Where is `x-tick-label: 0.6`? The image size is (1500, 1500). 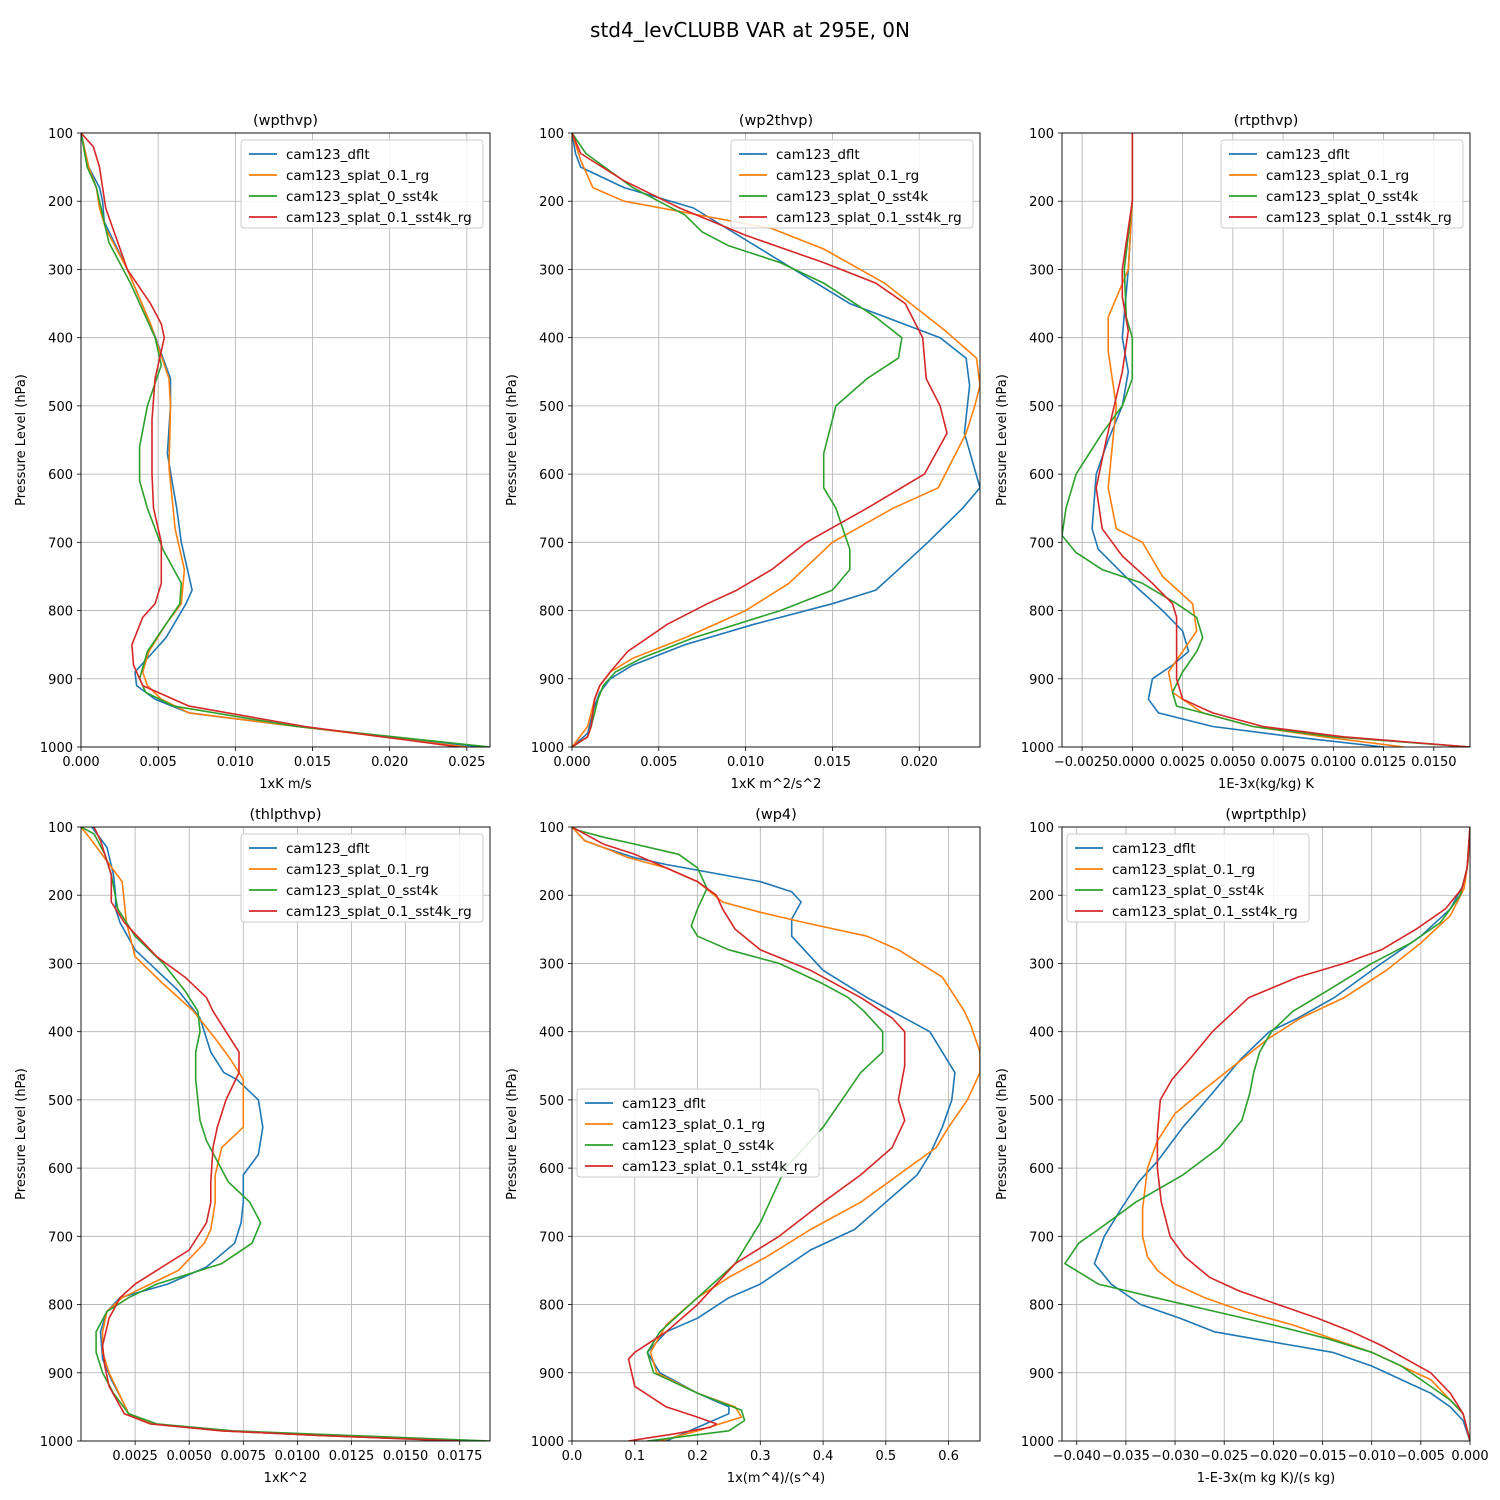 x-tick-label: 0.6 is located at coordinates (948, 1456).